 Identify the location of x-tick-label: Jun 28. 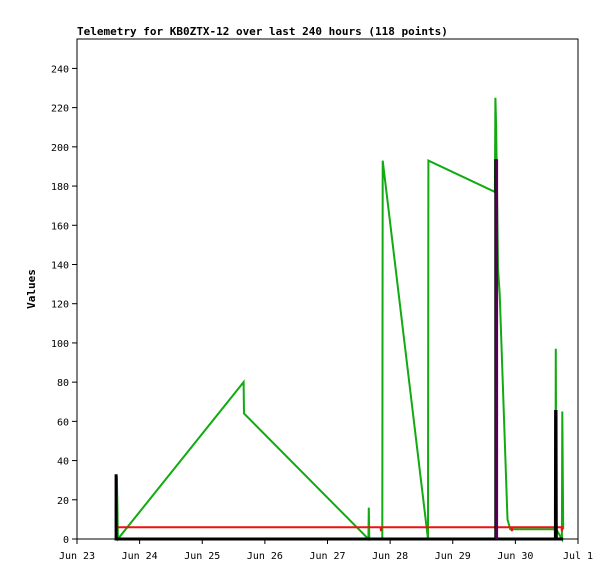
(390, 556).